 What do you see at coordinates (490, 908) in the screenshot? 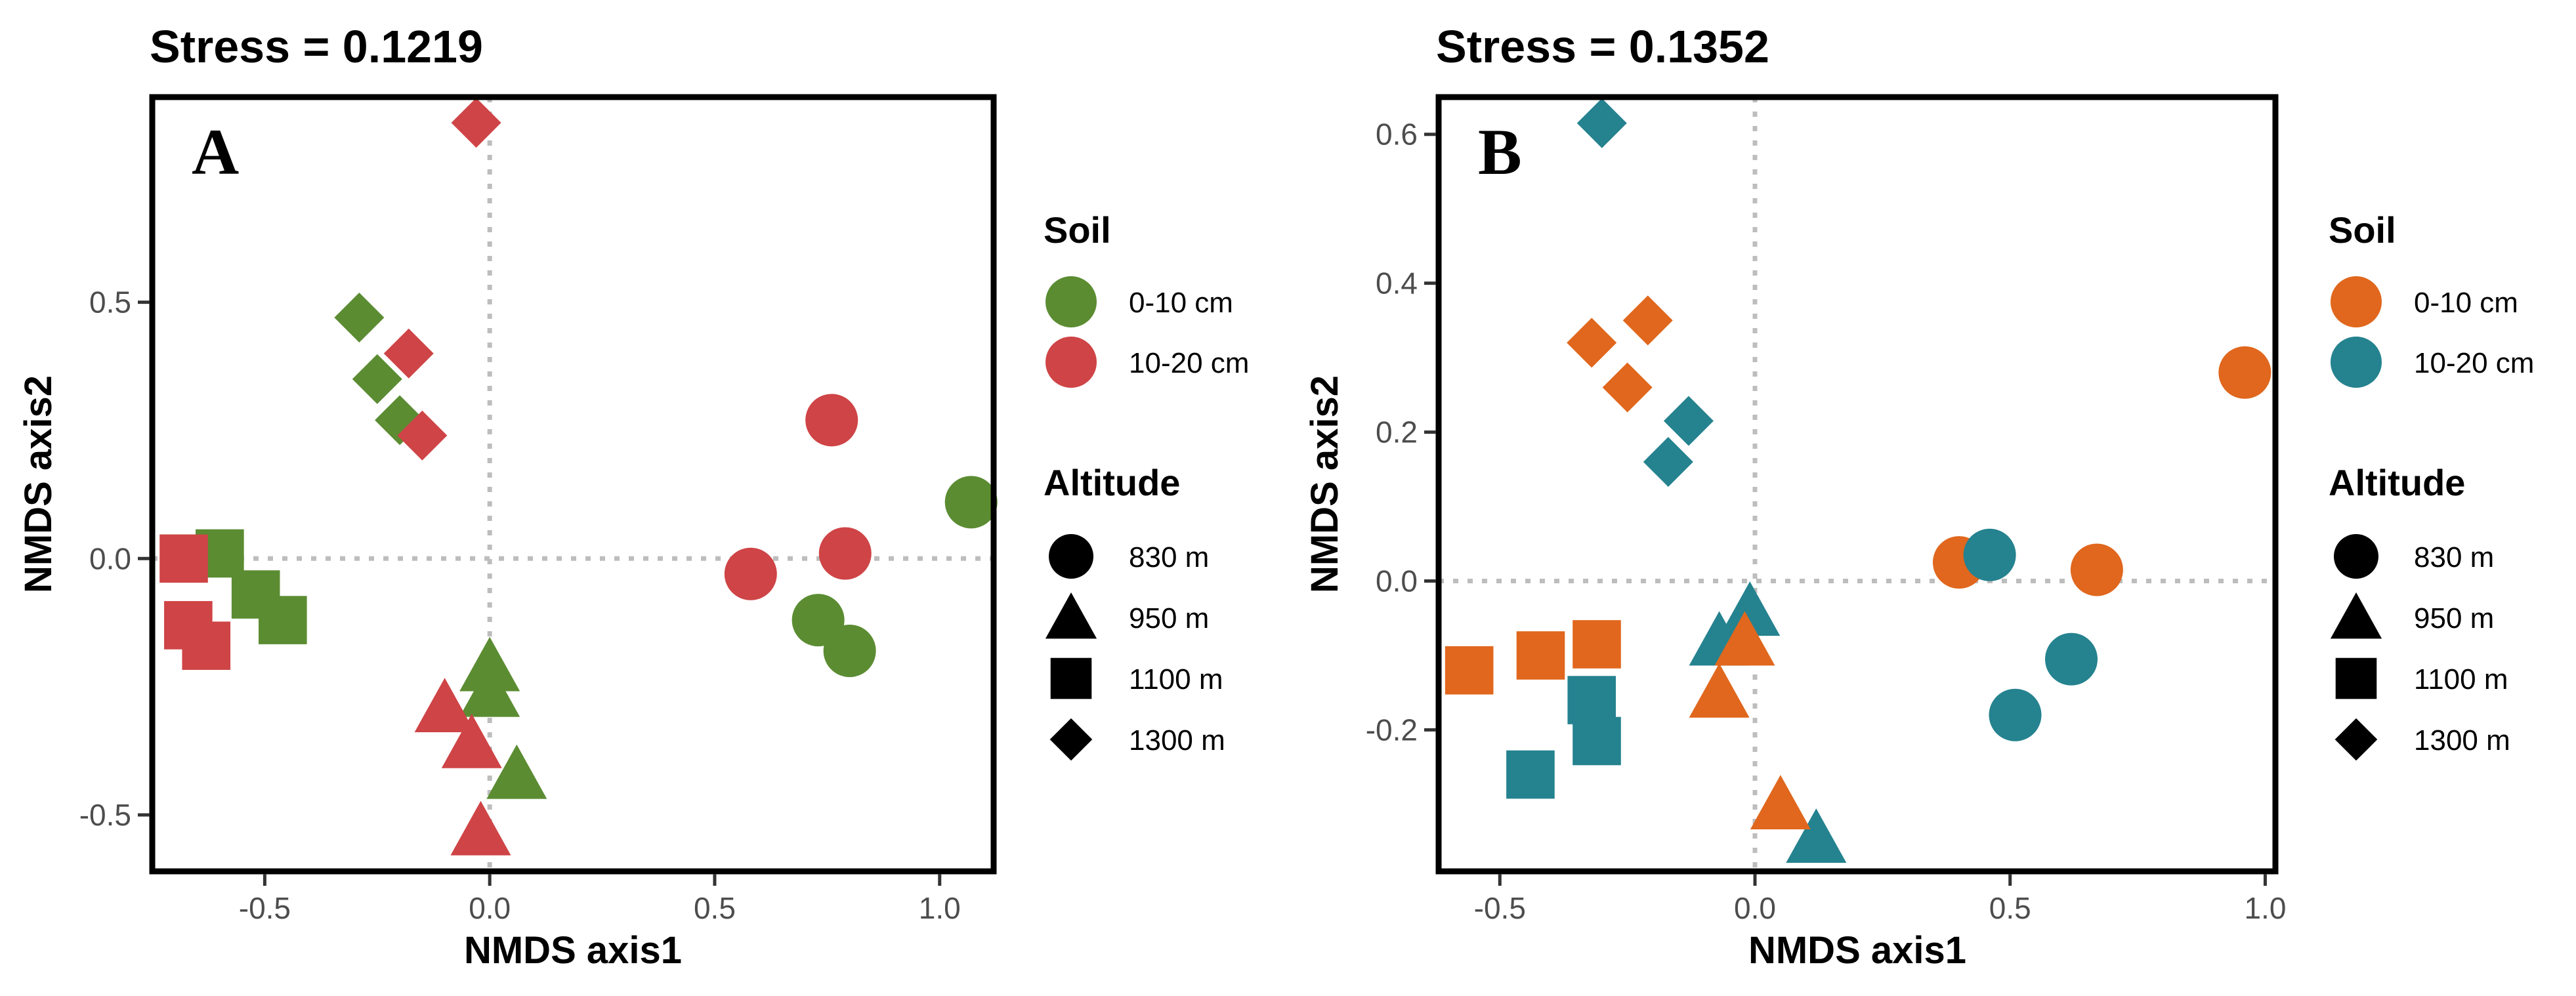
I see `panel-a-x-tick-label: 0.0` at bounding box center [490, 908].